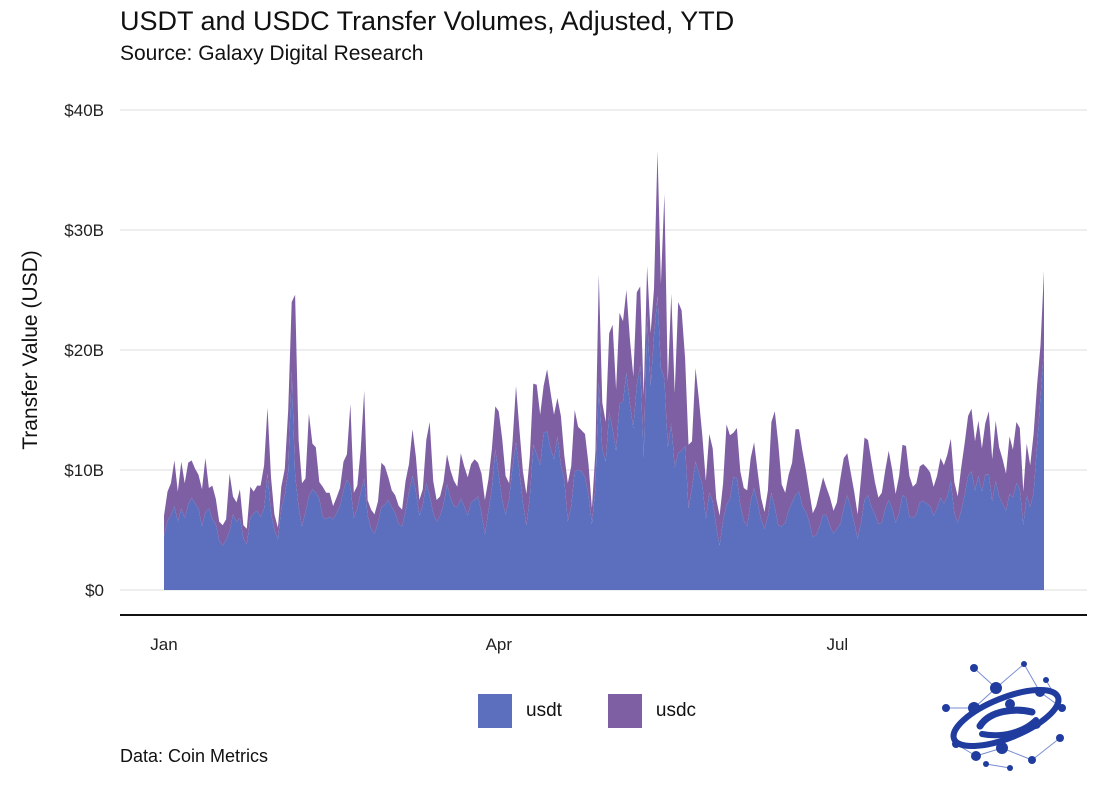  What do you see at coordinates (94, 590) in the screenshot?
I see `y-tick-label: $0` at bounding box center [94, 590].